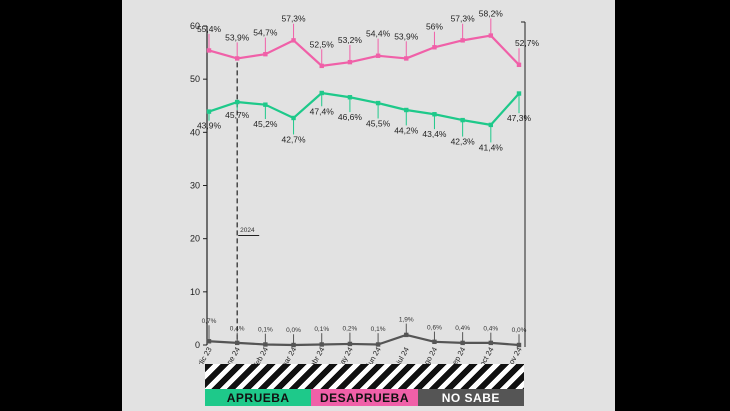 The width and height of the screenshot is (730, 411). Describe the element at coordinates (345, 355) in the screenshot. I see `x-tick-label: may 24` at that location.